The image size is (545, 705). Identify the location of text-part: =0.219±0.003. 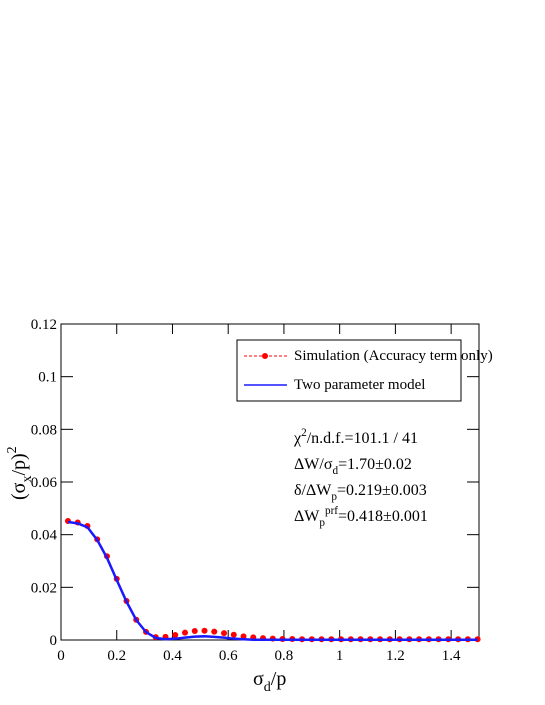
(382, 490).